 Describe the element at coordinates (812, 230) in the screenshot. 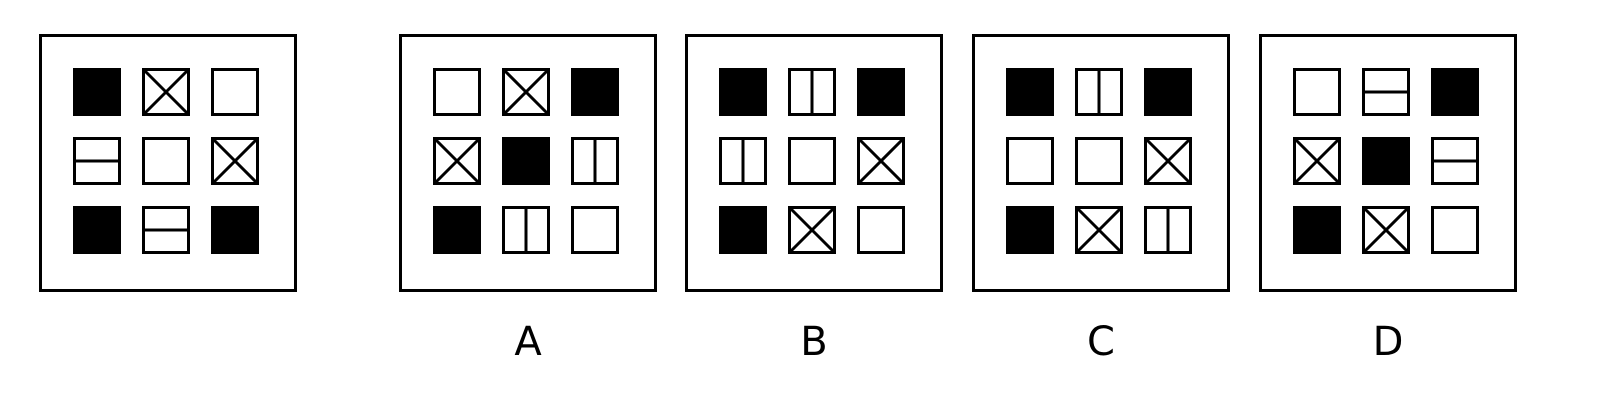

I see `option-b-cell-3-2-x-box-icon` at that location.